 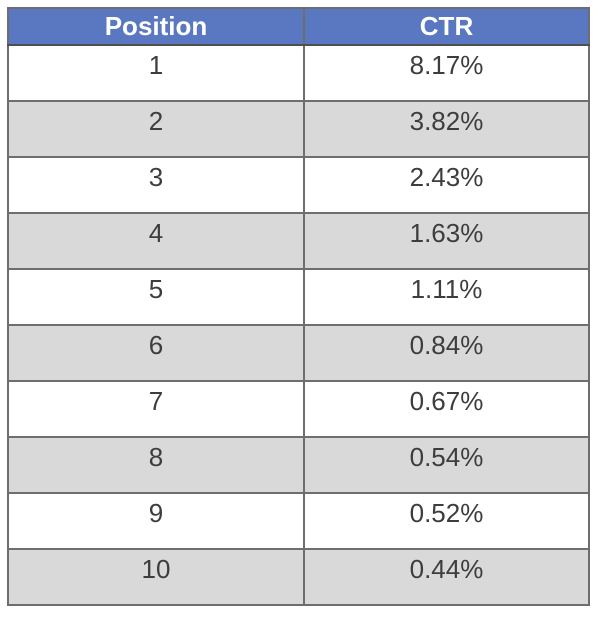 What do you see at coordinates (156, 353) in the screenshot?
I see `position-cell: 6` at bounding box center [156, 353].